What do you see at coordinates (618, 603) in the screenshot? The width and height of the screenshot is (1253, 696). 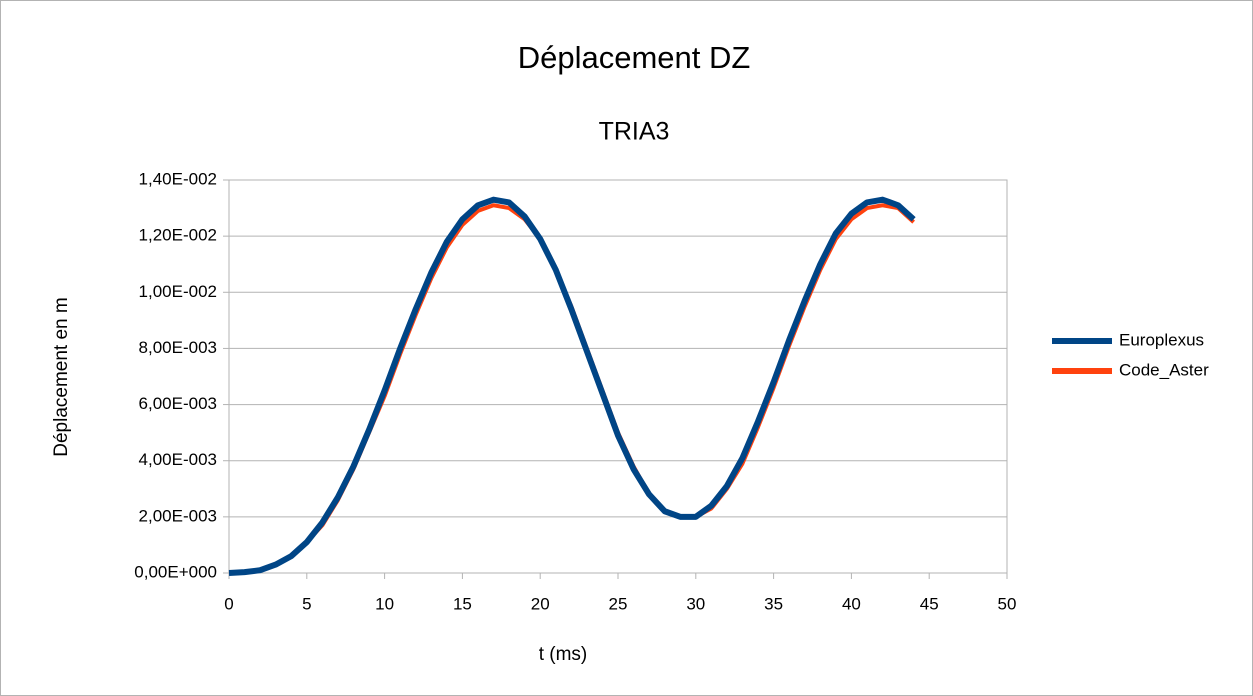 I see `x-tick-label: 25` at bounding box center [618, 603].